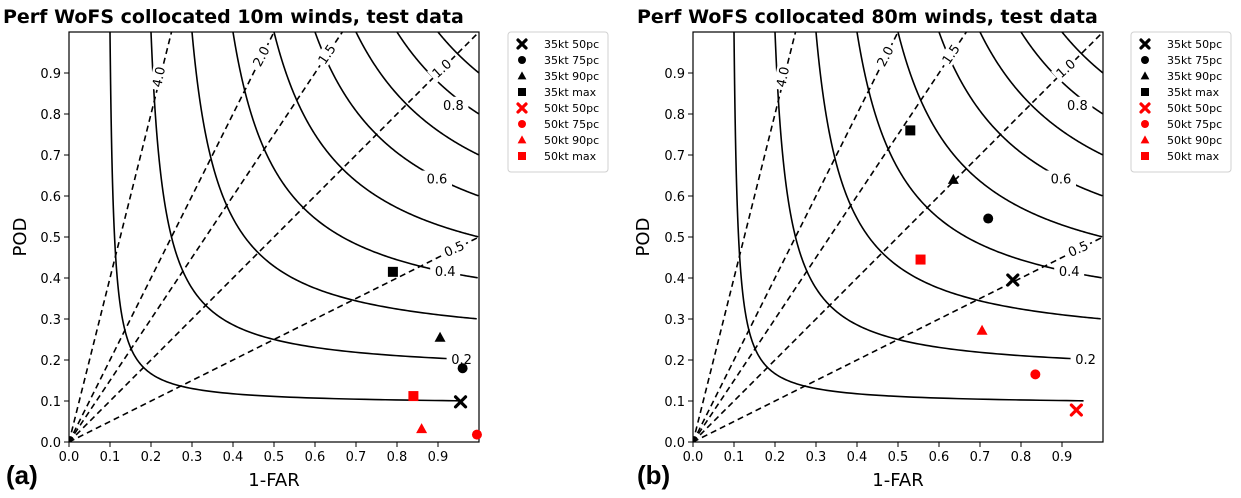  Describe the element at coordinates (571, 108) in the screenshot. I see `legend-label: 50kt 50pc` at that location.